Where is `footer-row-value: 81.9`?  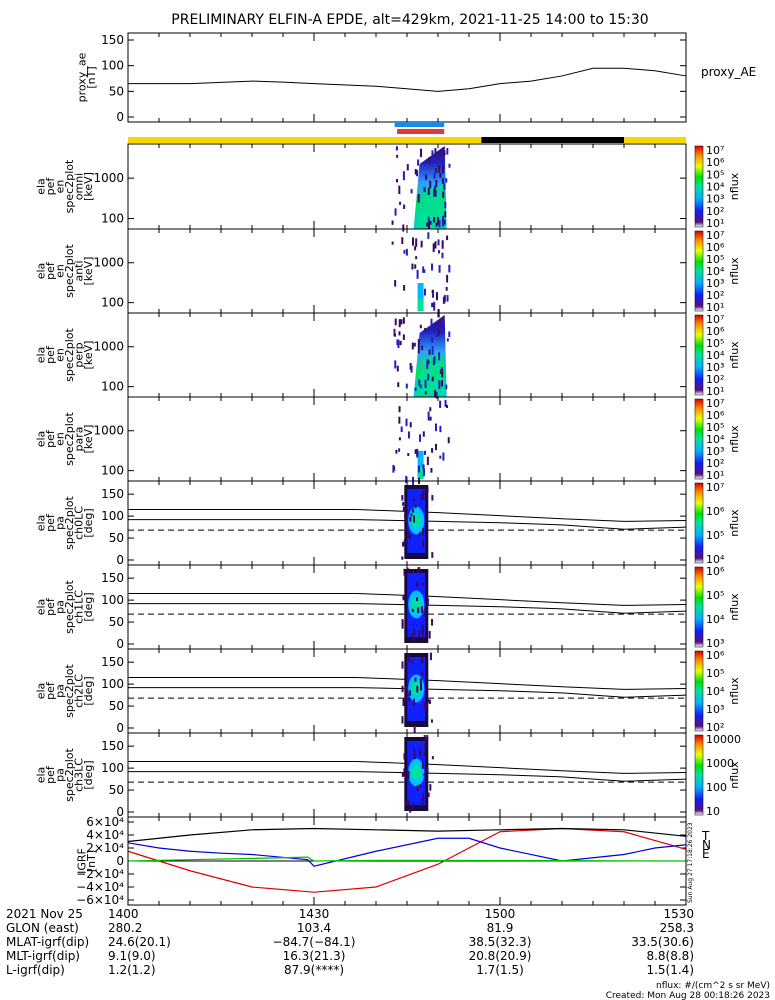
footer-row-value: 81.9 is located at coordinates (500, 928).